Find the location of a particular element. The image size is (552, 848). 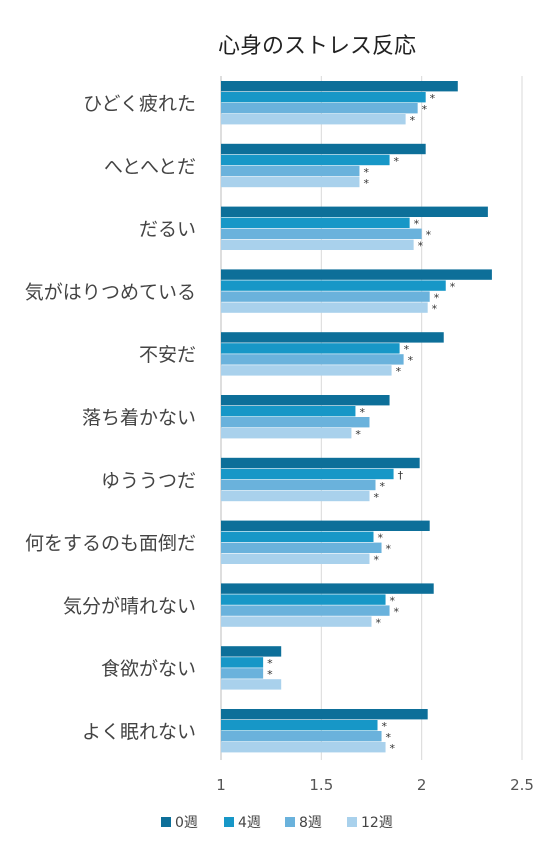

legend-item: 12週 is located at coordinates (370, 823).